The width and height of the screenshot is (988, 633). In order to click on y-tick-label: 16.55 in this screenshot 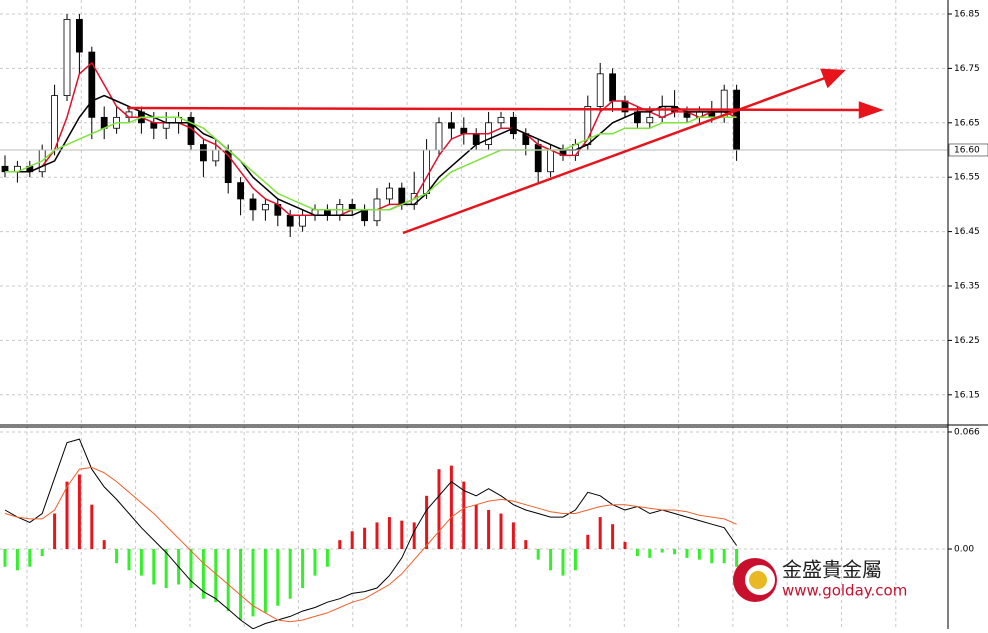, I will do `click(967, 178)`.